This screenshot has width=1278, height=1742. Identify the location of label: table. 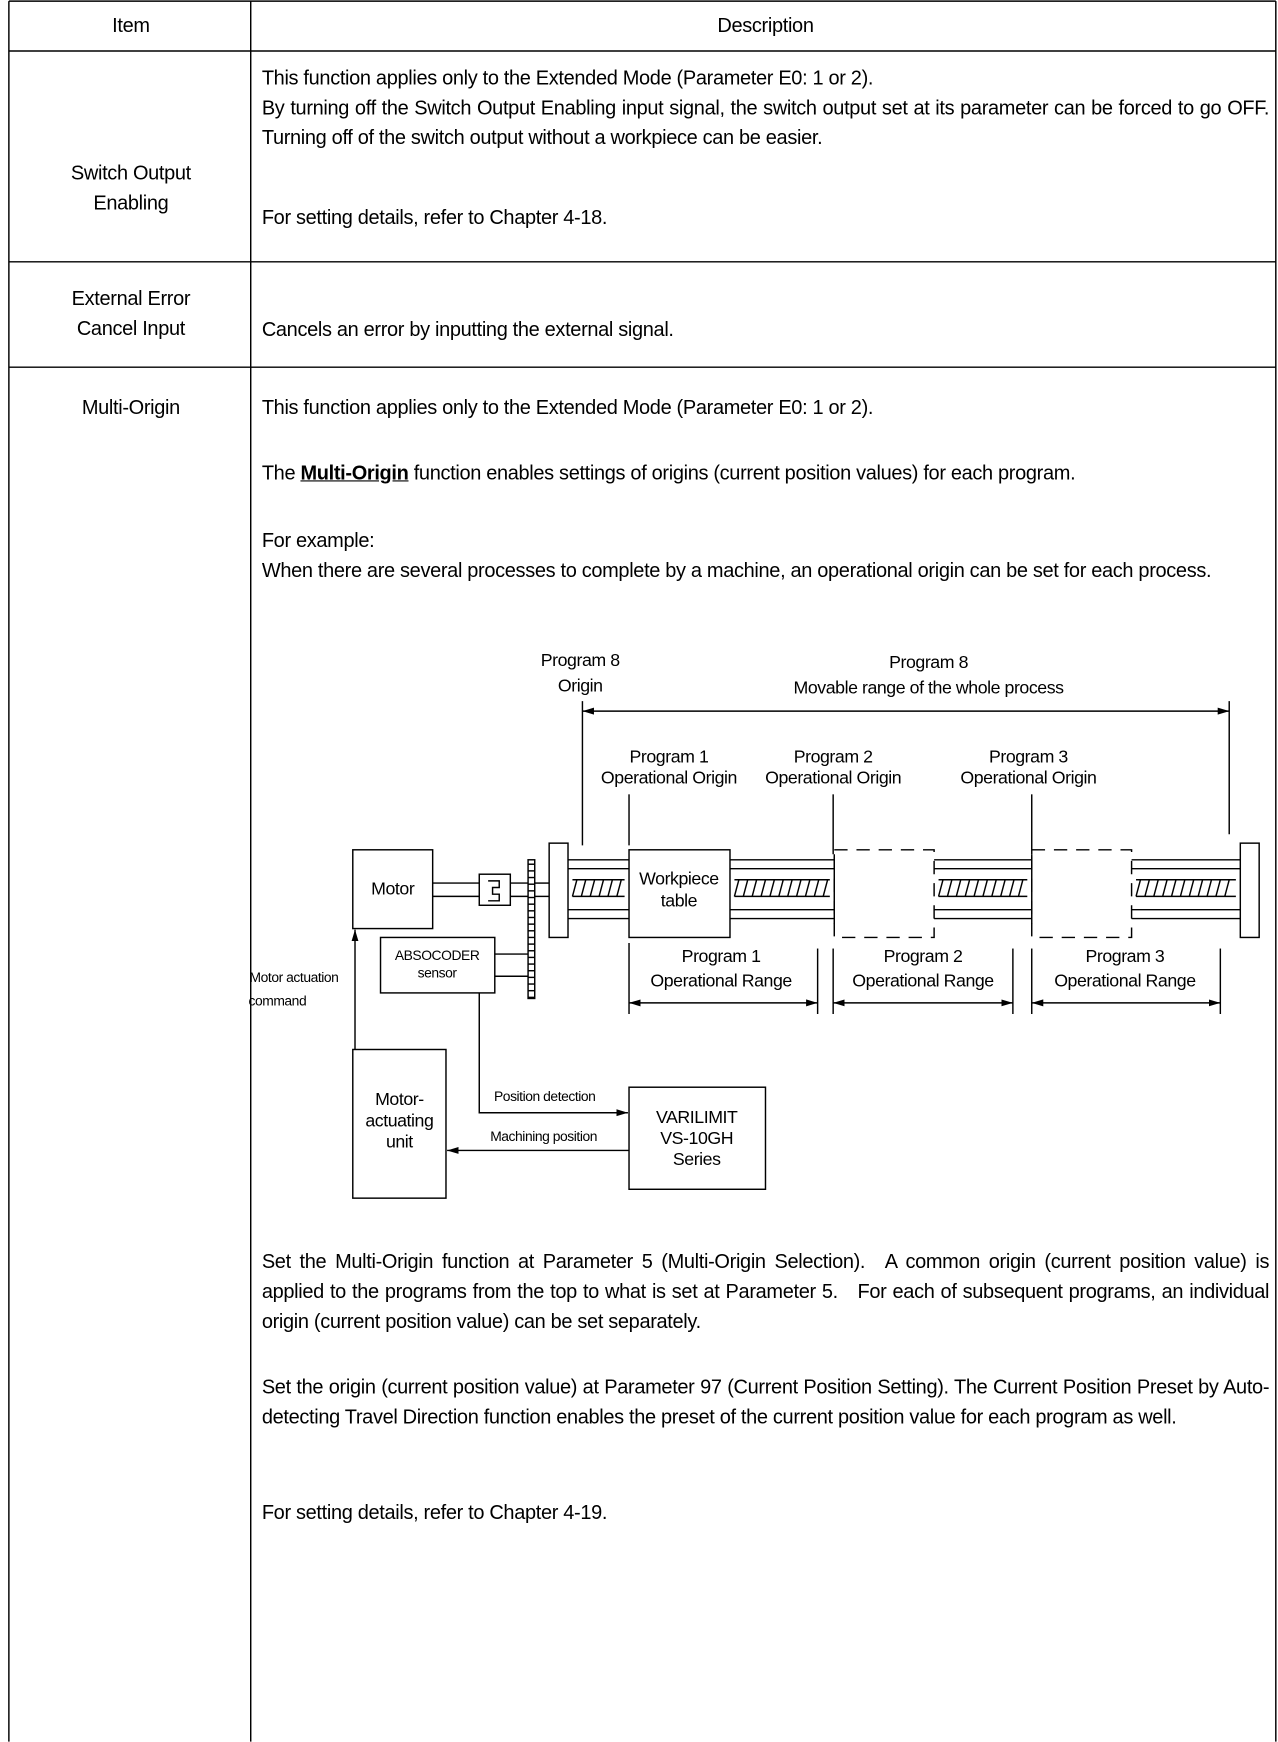
(679, 901).